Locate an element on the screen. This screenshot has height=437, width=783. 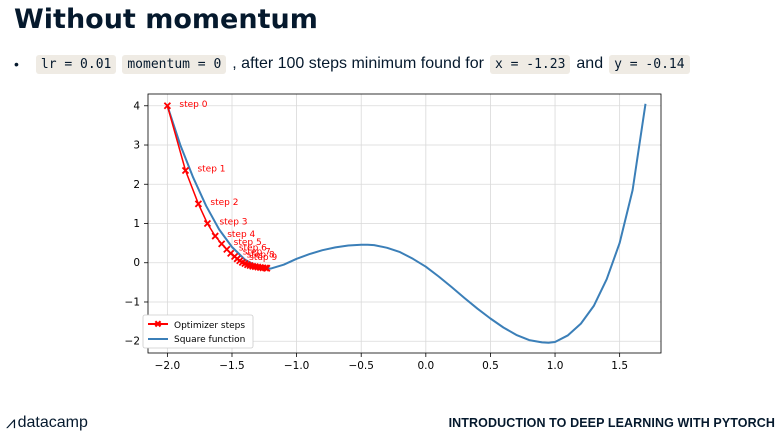
brand-name: datacamp is located at coordinates (52, 422).